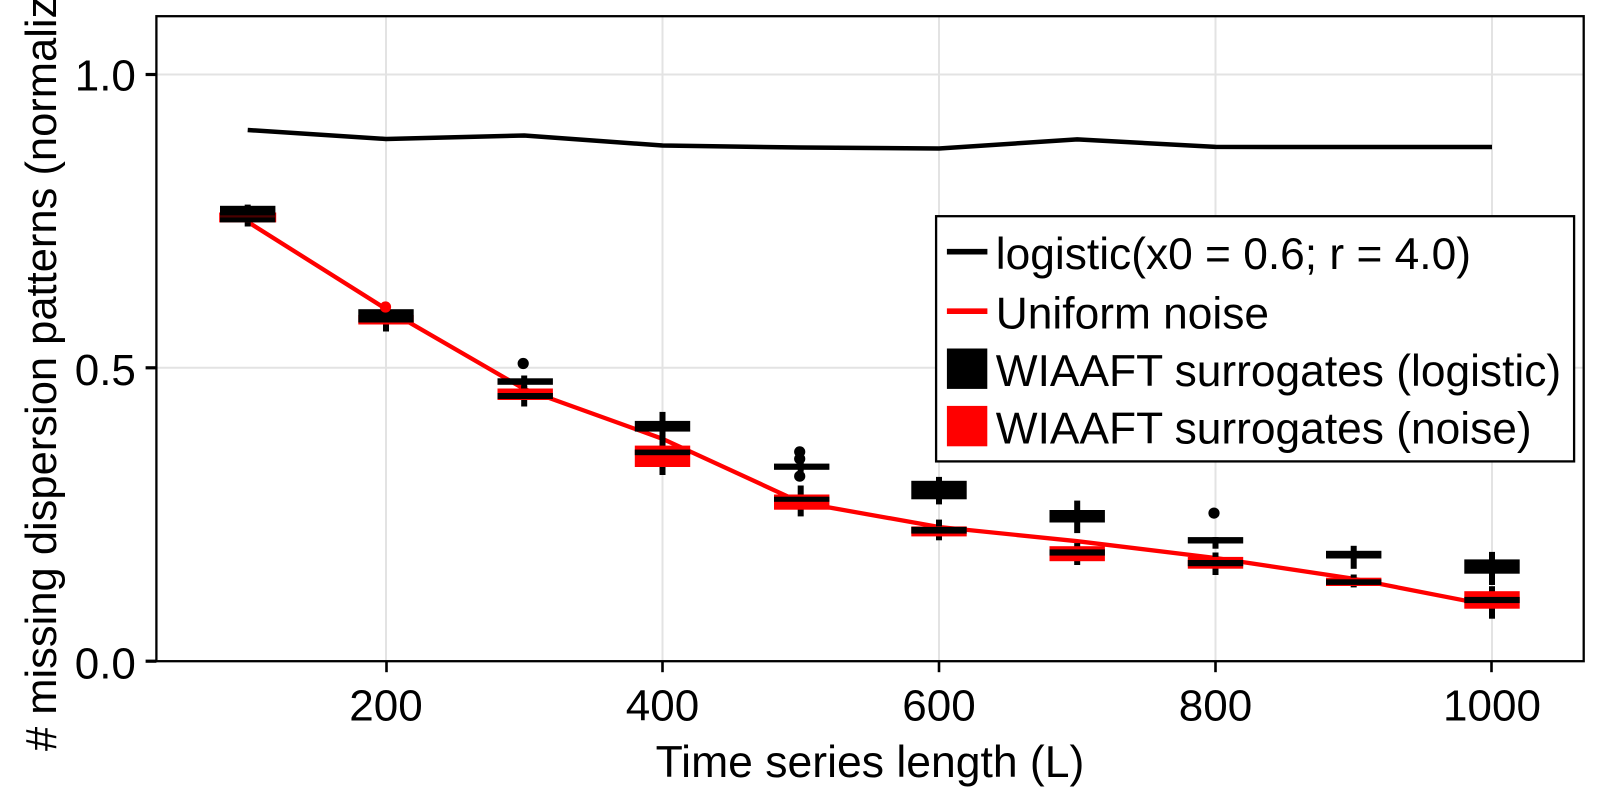  What do you see at coordinates (1132, 314) in the screenshot?
I see `svg-text: Uniform noise` at bounding box center [1132, 314].